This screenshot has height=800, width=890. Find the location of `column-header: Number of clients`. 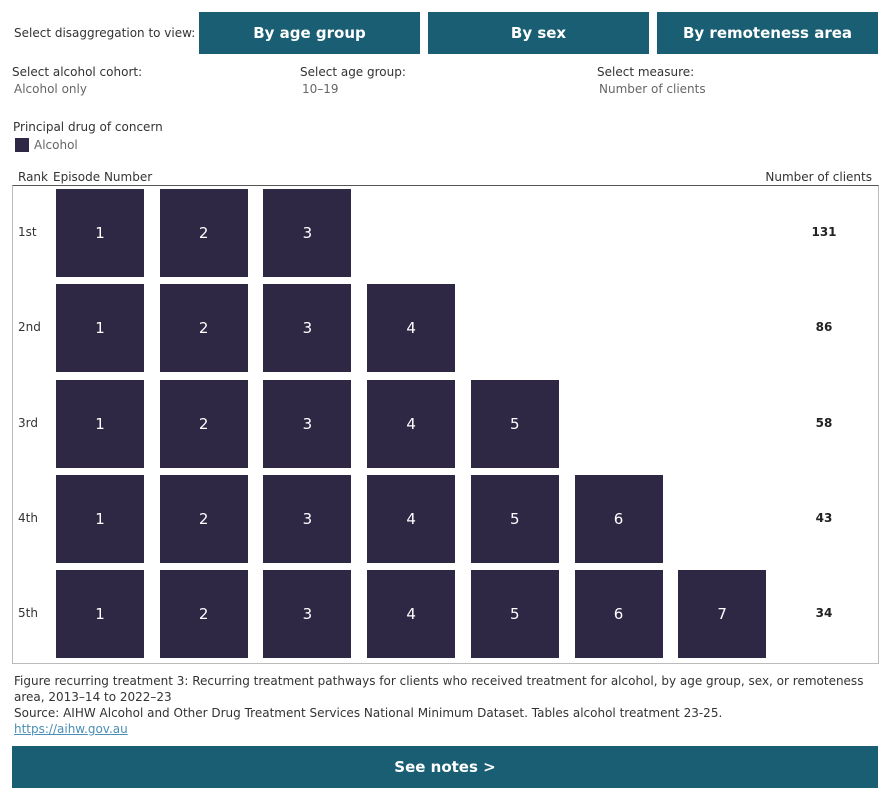

column-header: Number of clients is located at coordinates (818, 177).